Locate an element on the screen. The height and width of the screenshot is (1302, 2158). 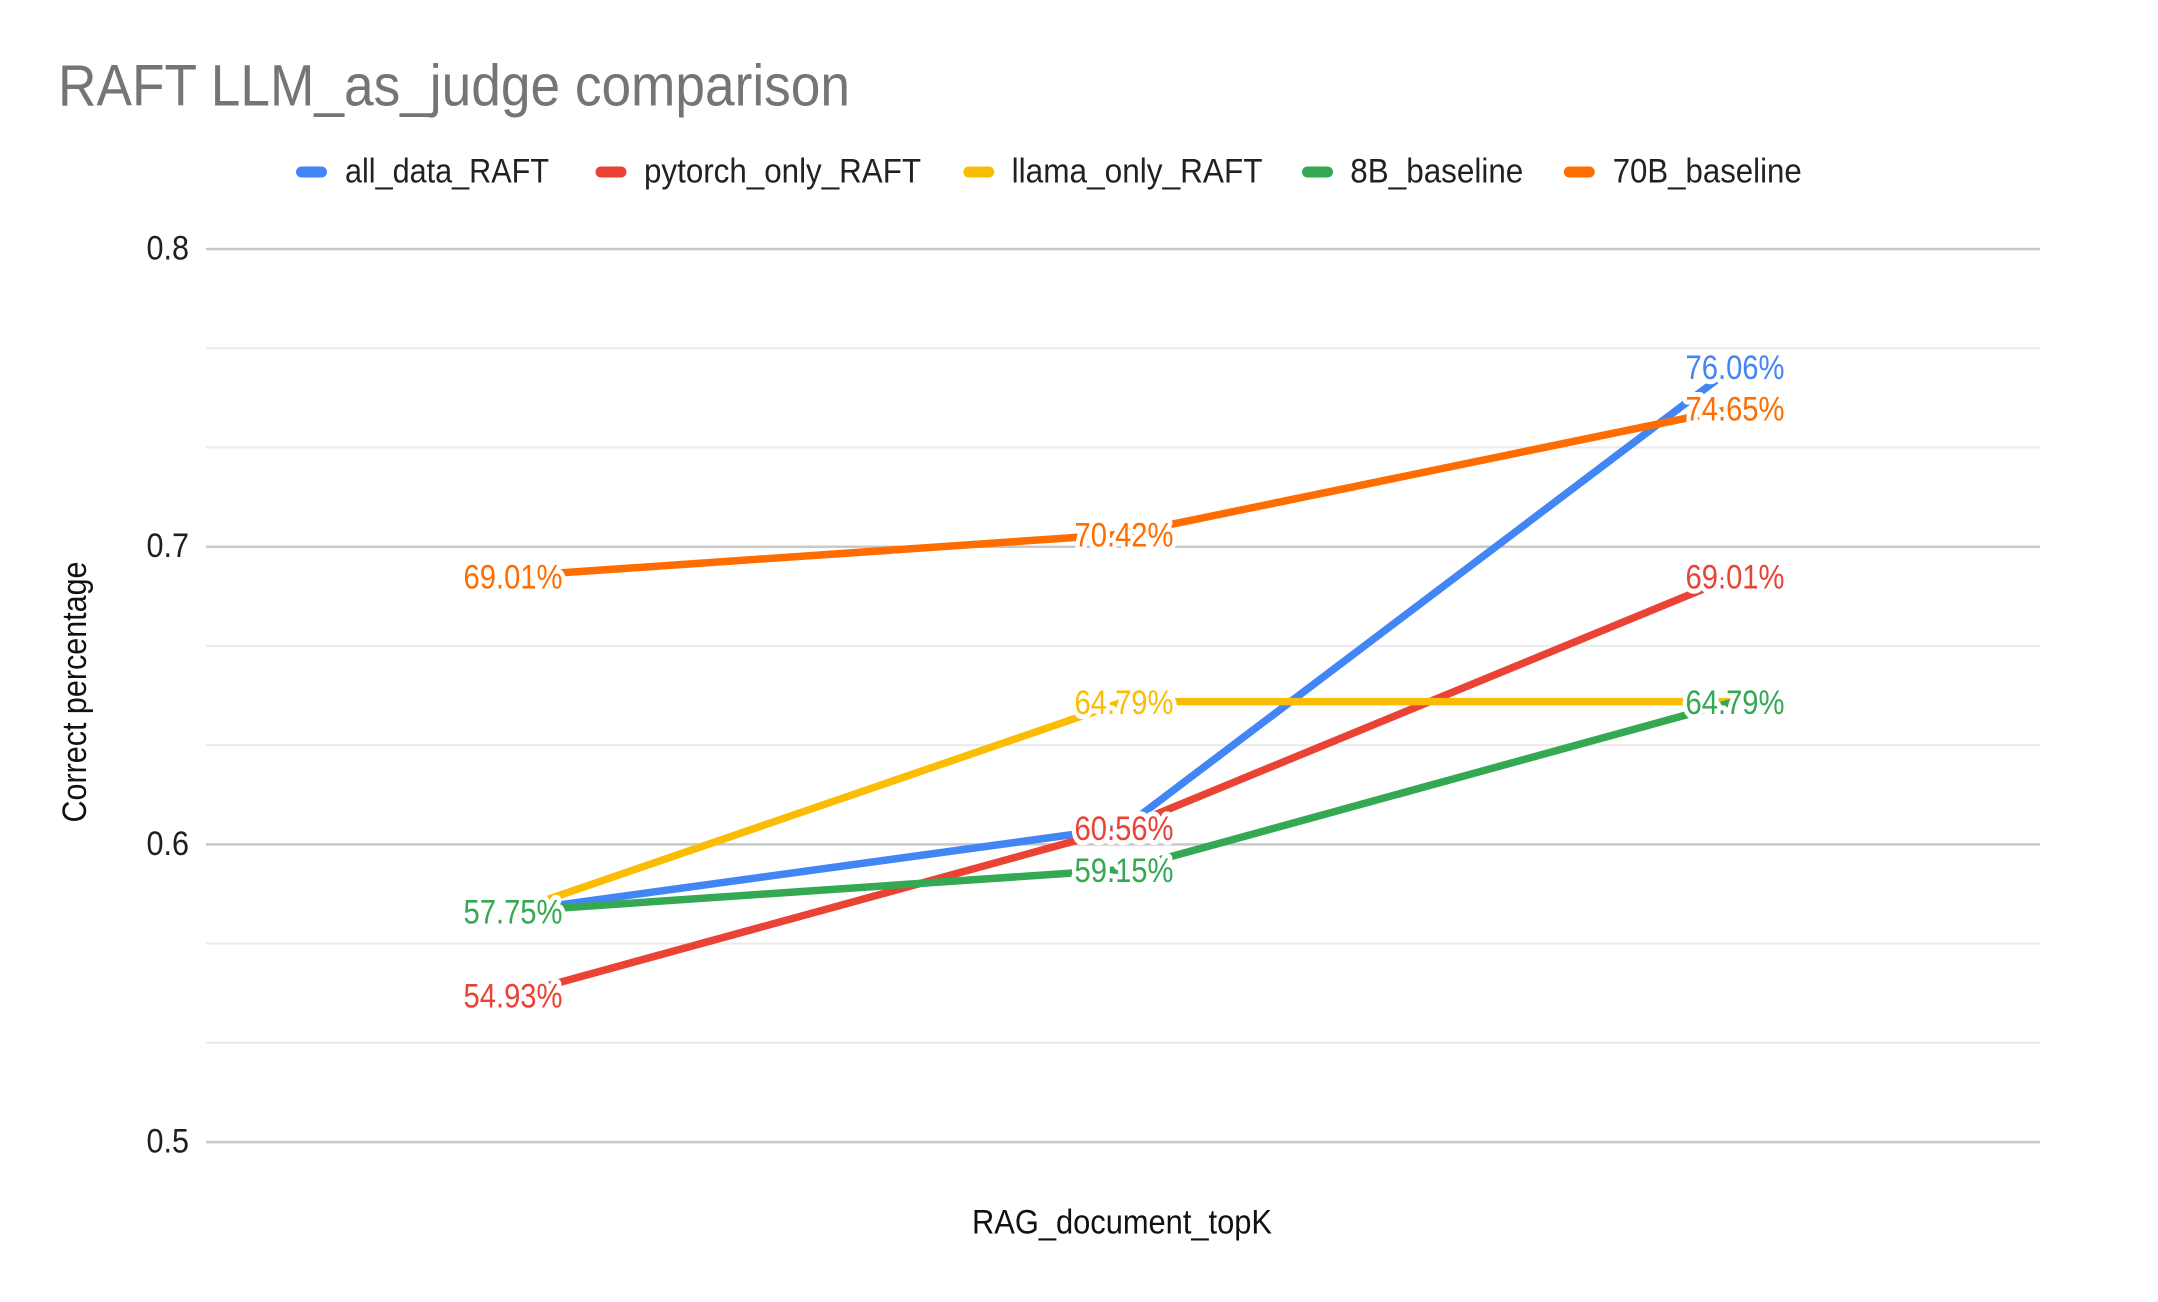
svg-text: 70.42% is located at coordinates (1124, 536).